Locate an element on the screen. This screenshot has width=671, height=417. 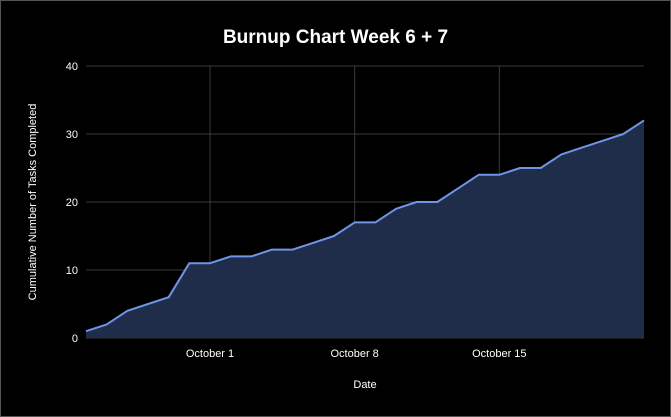
y-tick-label: 10 is located at coordinates (72, 271).